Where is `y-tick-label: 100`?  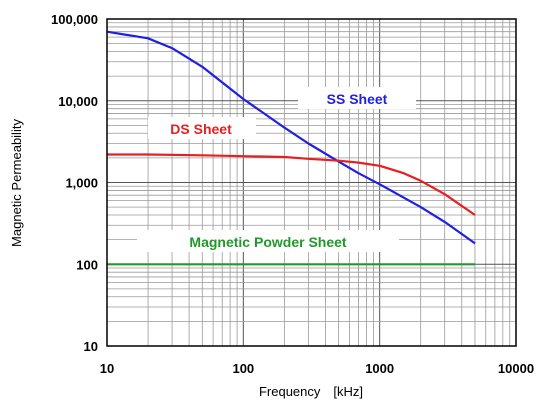
y-tick-label: 100 is located at coordinates (87, 264).